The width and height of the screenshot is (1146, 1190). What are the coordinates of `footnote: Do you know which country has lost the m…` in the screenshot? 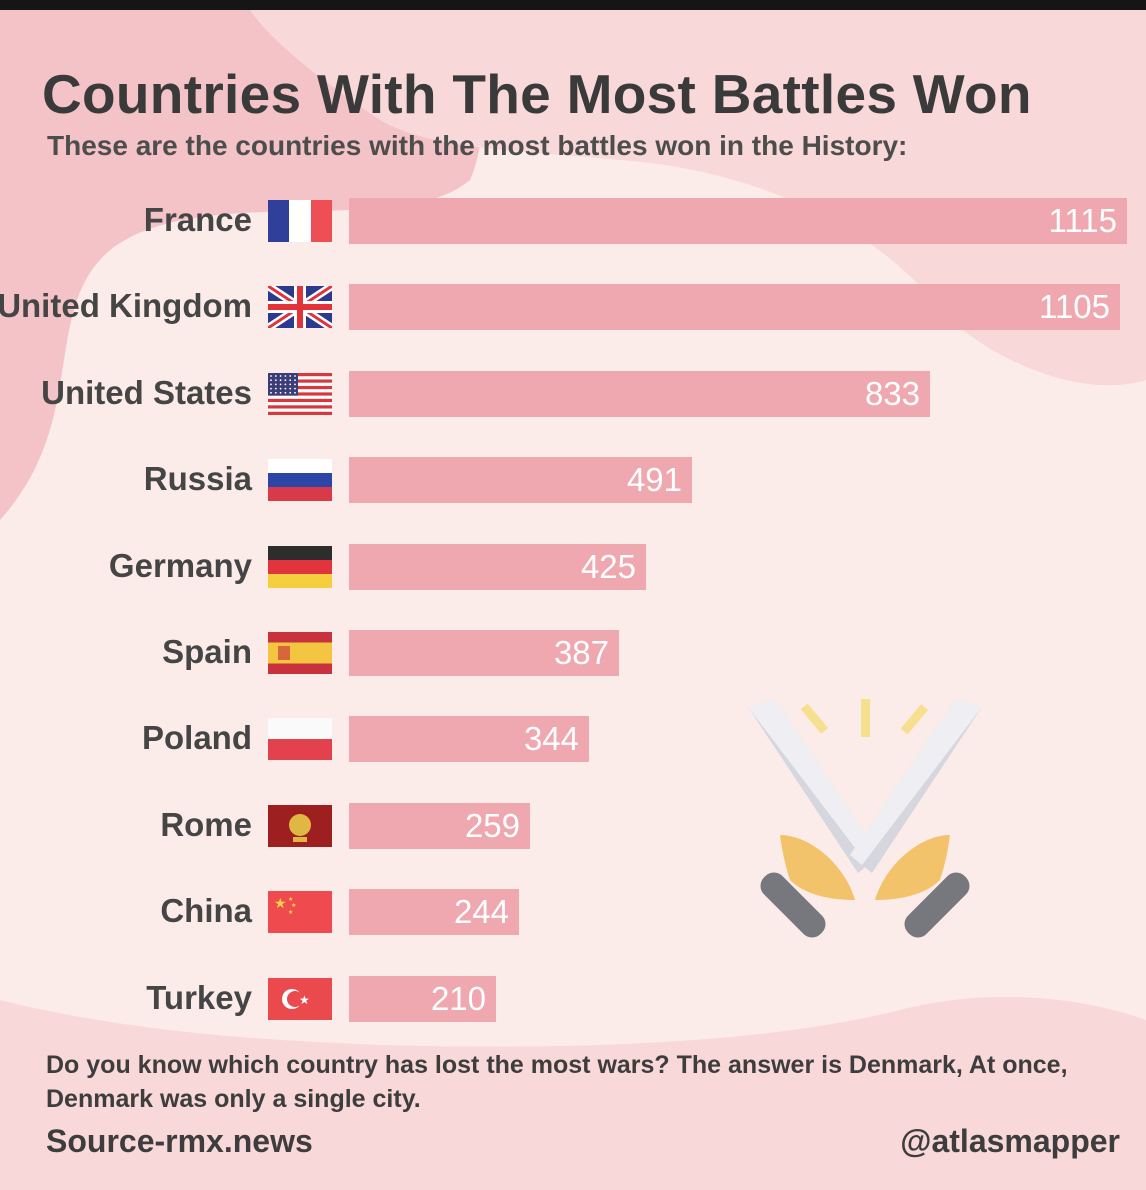 It's located at (557, 1082).